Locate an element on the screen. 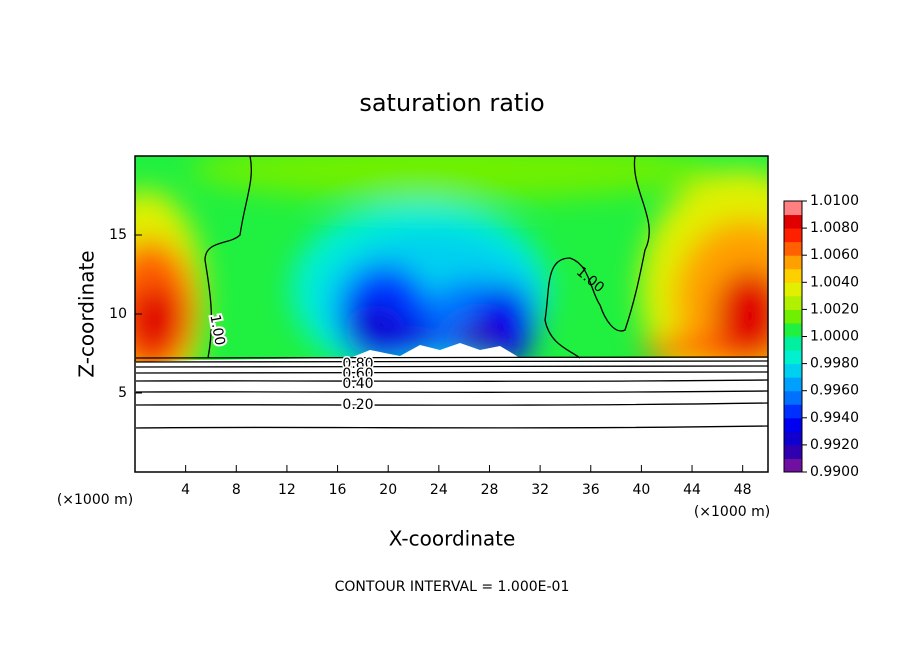  x-tick-label: 44 is located at coordinates (692, 490).